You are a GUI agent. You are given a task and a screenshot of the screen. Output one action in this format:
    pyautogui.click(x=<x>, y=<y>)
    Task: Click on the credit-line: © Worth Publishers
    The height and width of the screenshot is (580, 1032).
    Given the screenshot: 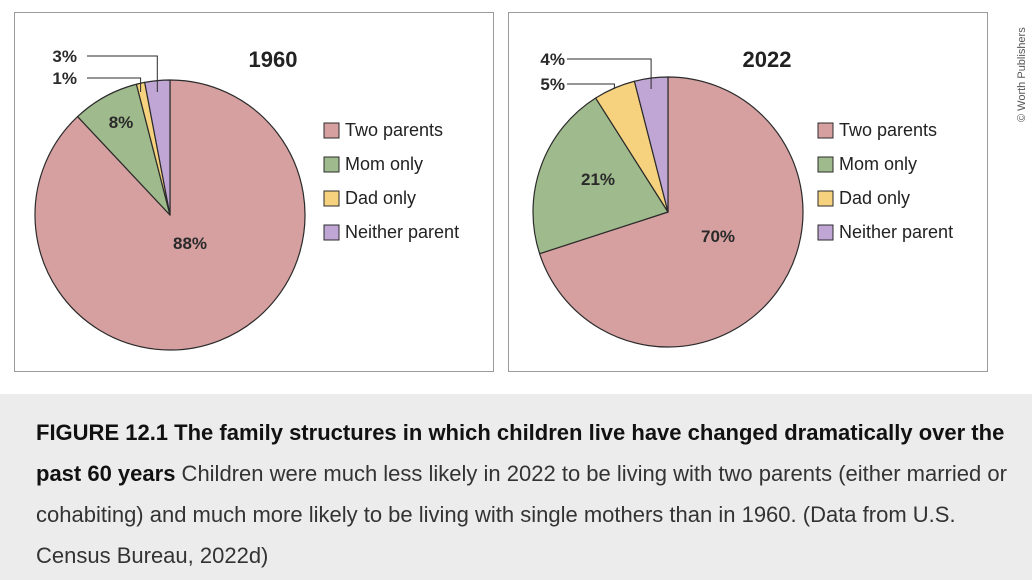 What is the action you would take?
    pyautogui.click(x=1022, y=69)
    